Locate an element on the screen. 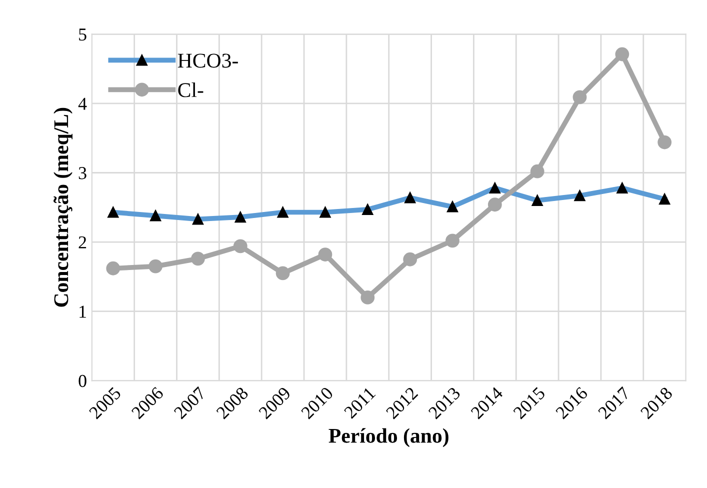 Image resolution: width=707 pixels, height=488 pixels. y-tick-label: 0 is located at coordinates (82, 381).